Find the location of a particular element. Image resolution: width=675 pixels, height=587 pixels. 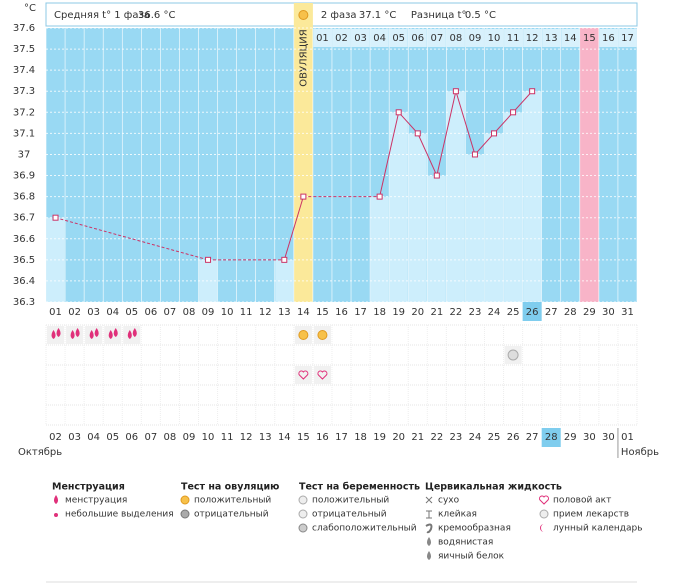

date: 25 is located at coordinates (494, 437).